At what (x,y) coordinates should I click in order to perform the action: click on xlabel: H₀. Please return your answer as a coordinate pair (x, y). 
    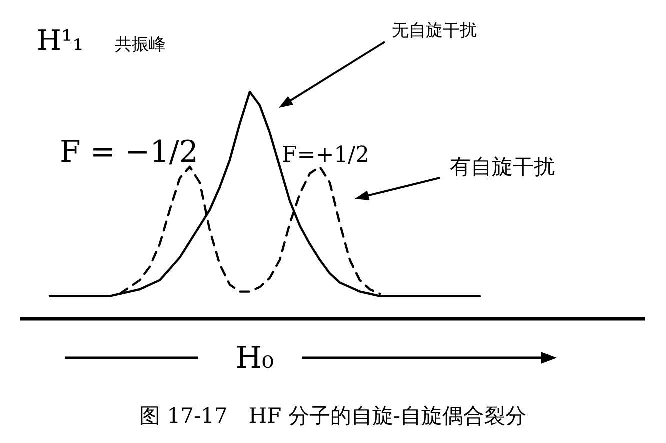
    Looking at the image, I should click on (255, 358).